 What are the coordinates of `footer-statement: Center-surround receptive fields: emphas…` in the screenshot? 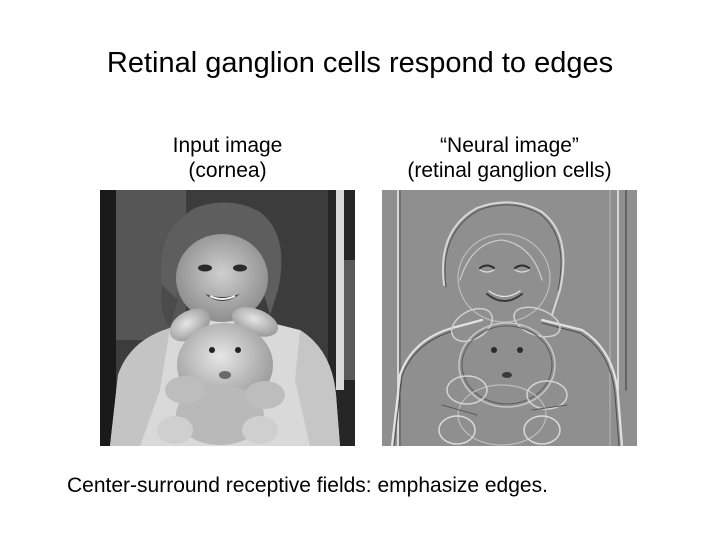 It's located at (307, 485).